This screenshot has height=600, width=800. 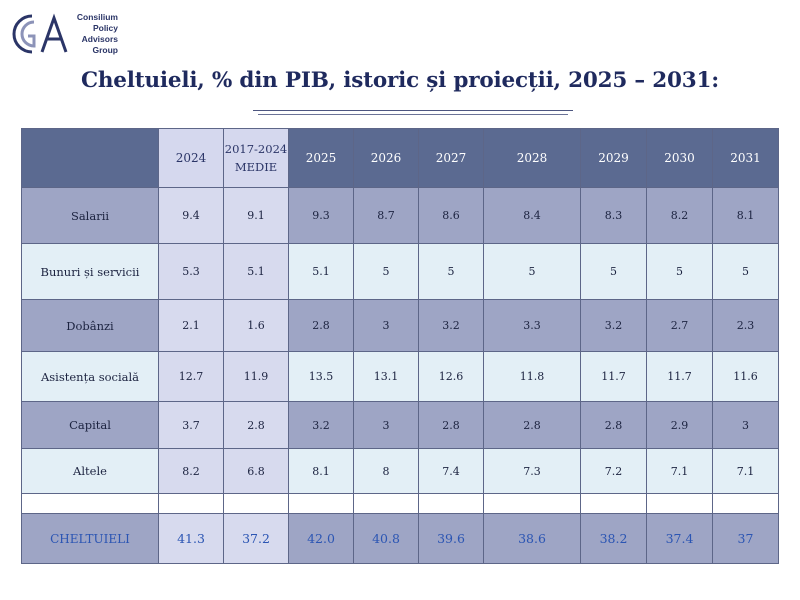 What do you see at coordinates (451, 471) in the screenshot?
I see `table-cell: 7.4` at bounding box center [451, 471].